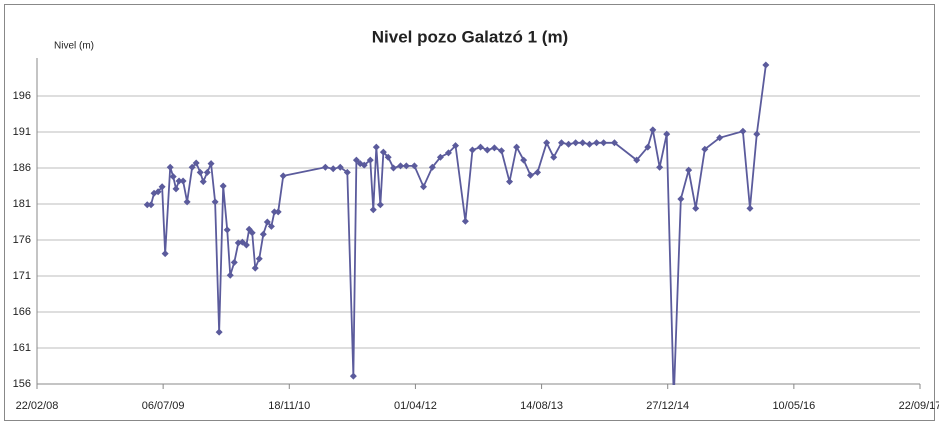 The width and height of the screenshot is (939, 425). I want to click on x-tick-label: 10/05/16, so click(793, 406).